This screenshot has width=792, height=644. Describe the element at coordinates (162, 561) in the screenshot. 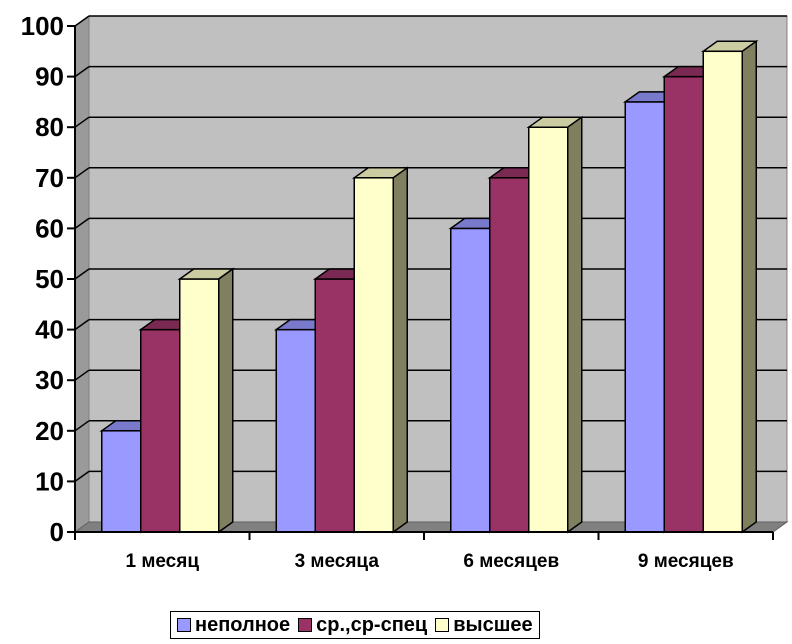

I see `x-tick-label-0: 1 месяц` at that location.